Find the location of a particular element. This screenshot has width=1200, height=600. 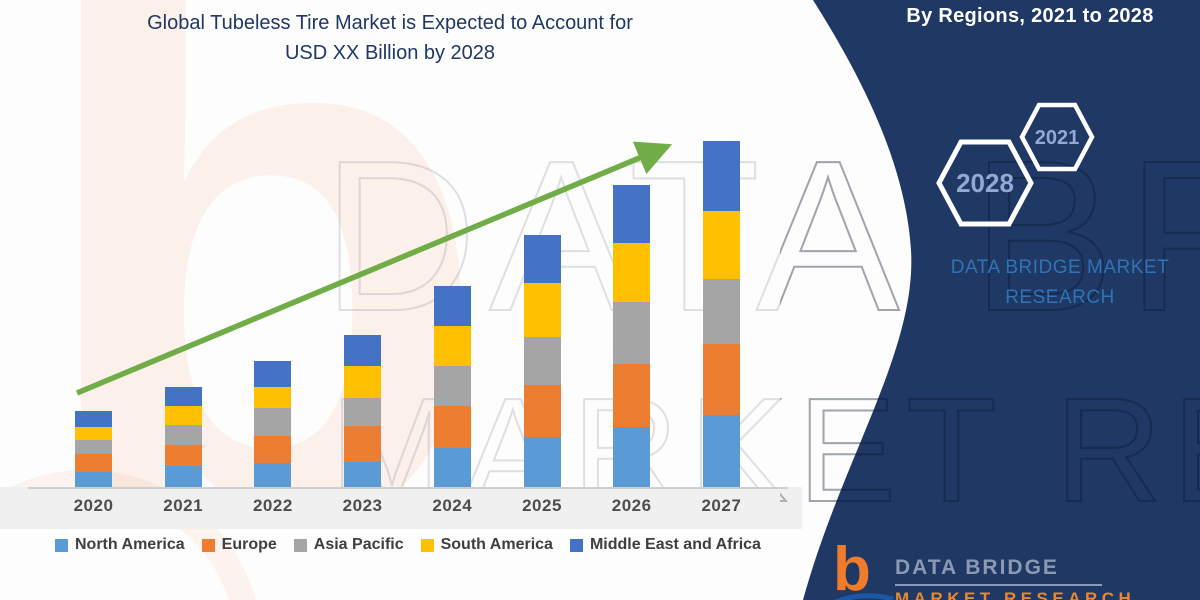

bar-segment-2021-north-america is located at coordinates (183, 476).